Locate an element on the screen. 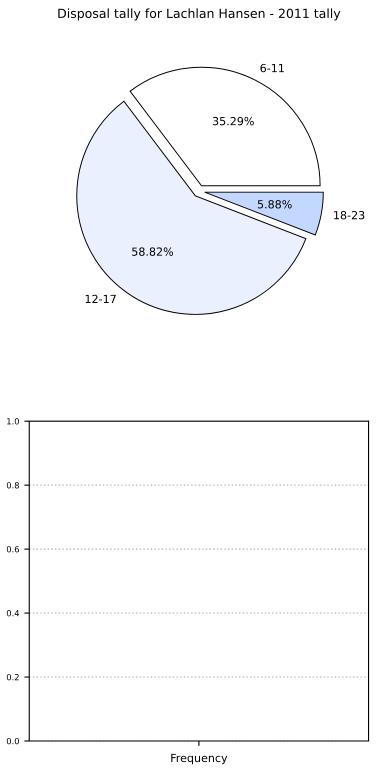 This screenshot has width=390, height=780. data-label: 35.29% is located at coordinates (233, 121).